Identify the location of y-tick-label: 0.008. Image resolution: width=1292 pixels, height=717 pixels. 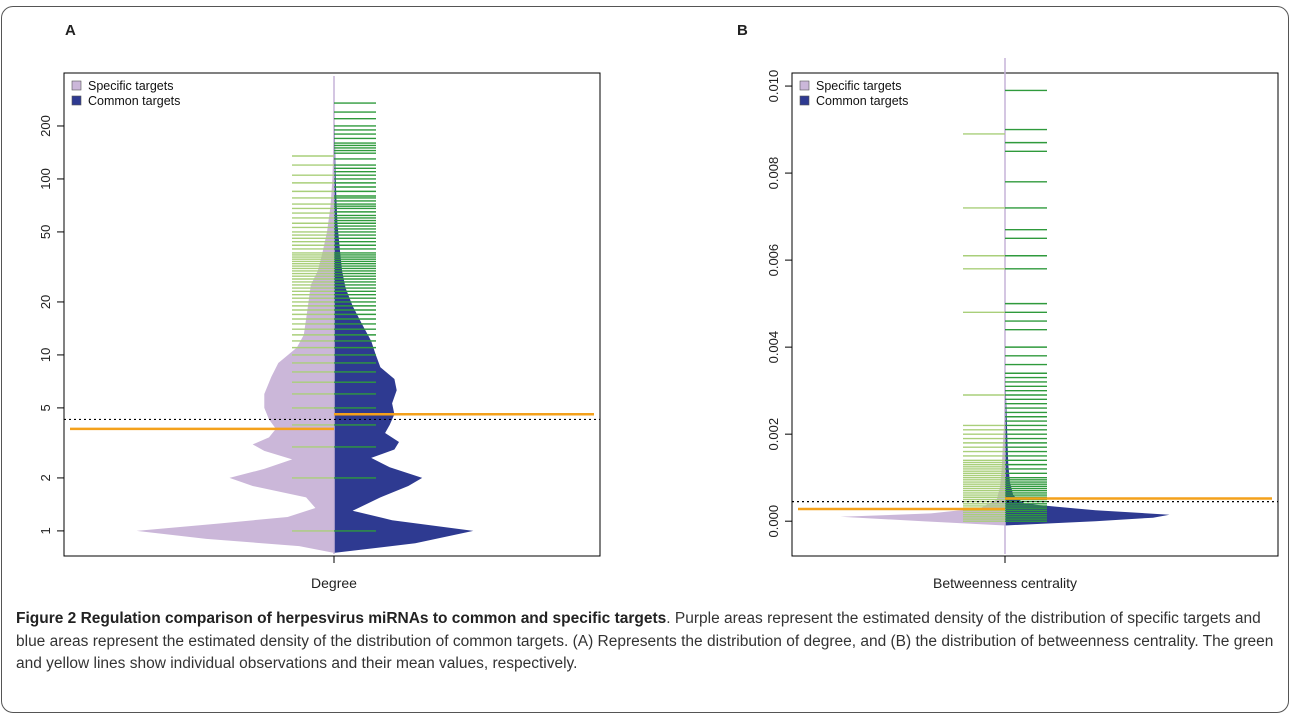
(773, 173).